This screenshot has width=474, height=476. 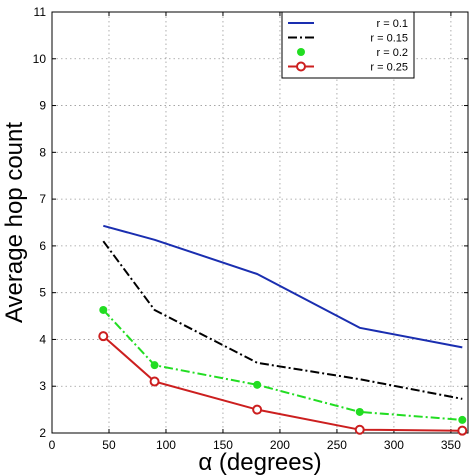 I want to click on x-tick-label: 0, so click(x=52, y=445).